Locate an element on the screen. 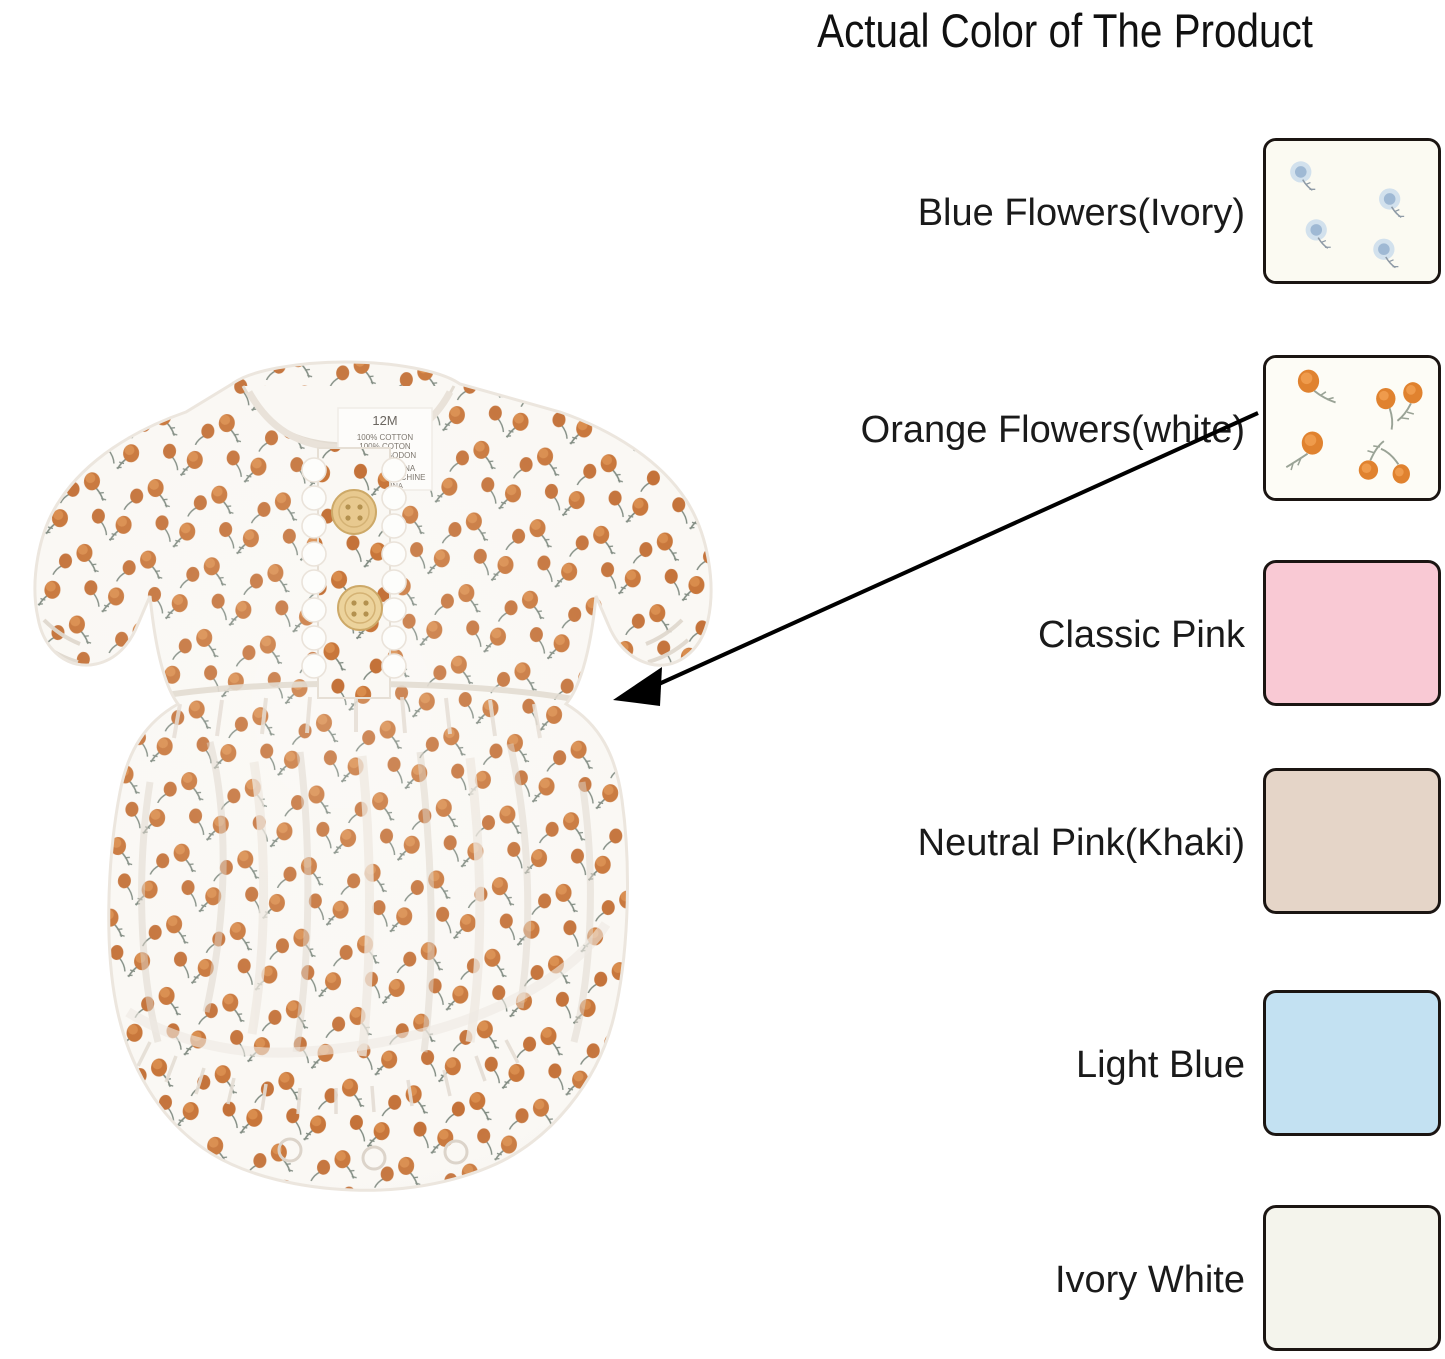  lace-trim-right is located at coordinates (394, 568).